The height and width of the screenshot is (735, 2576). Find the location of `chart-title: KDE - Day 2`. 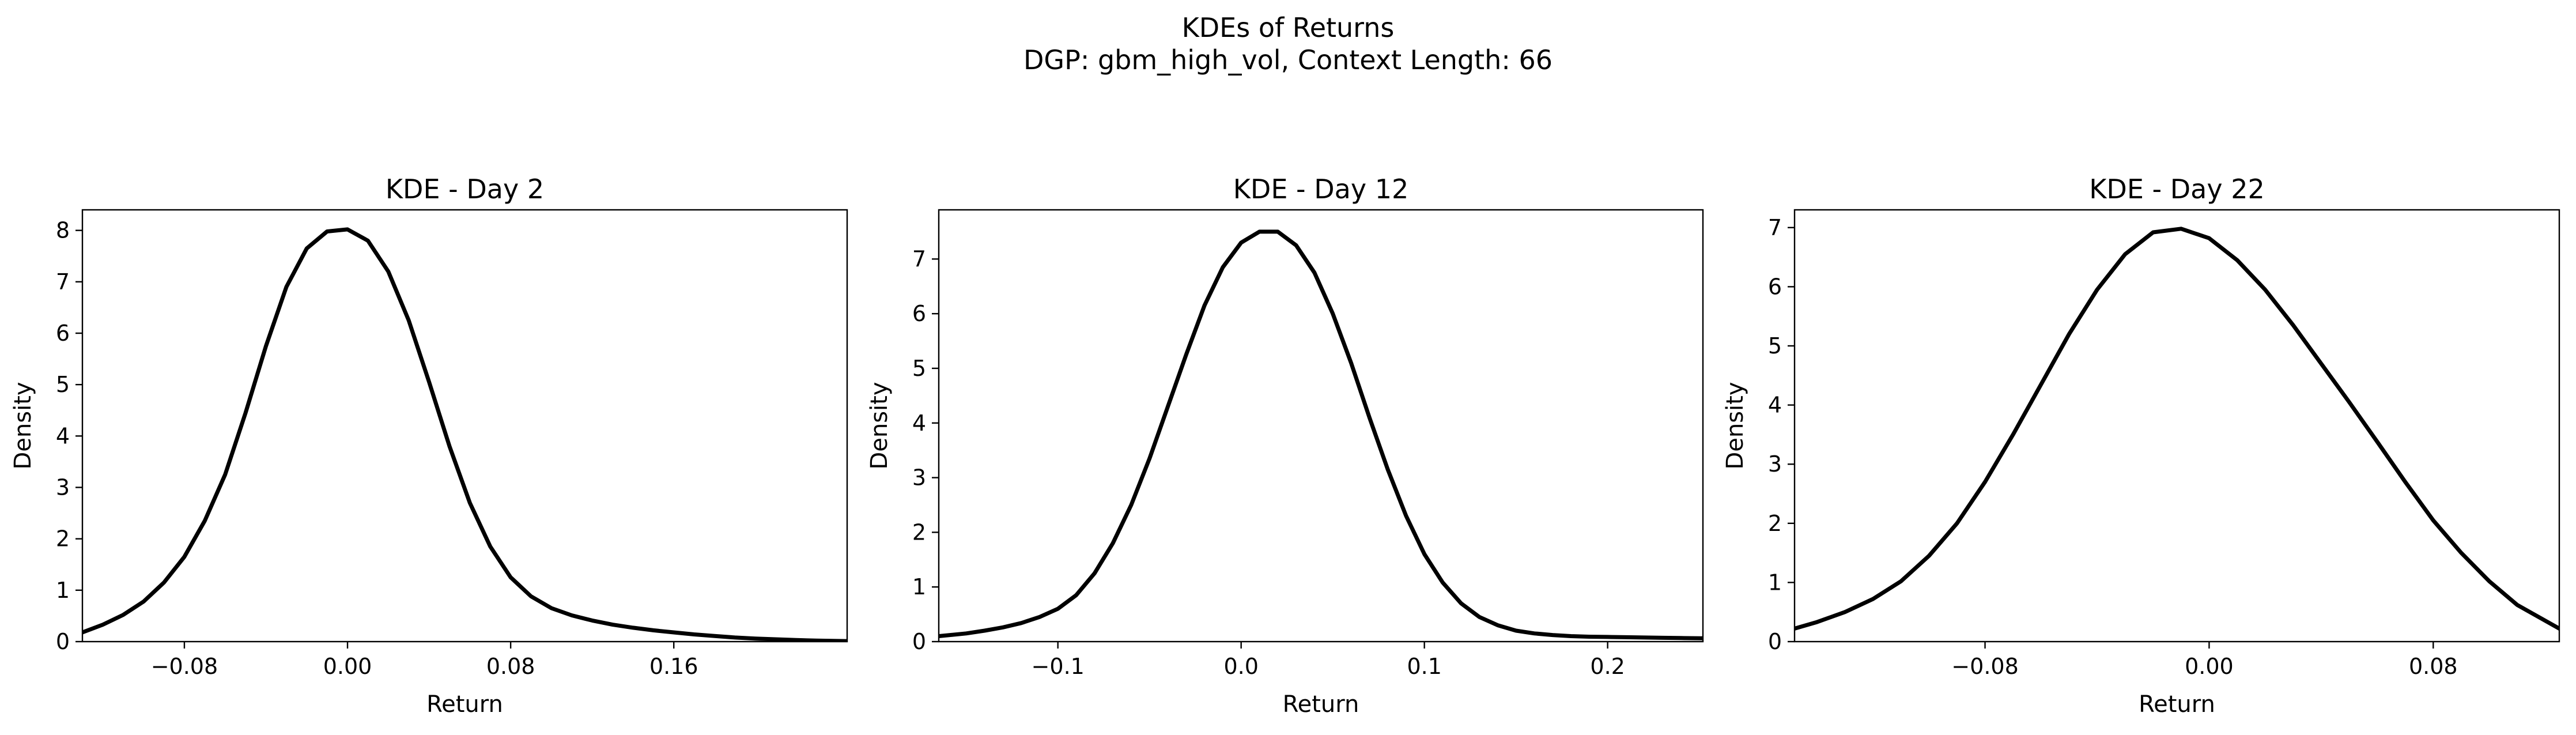

chart-title: KDE - Day 2 is located at coordinates (465, 189).